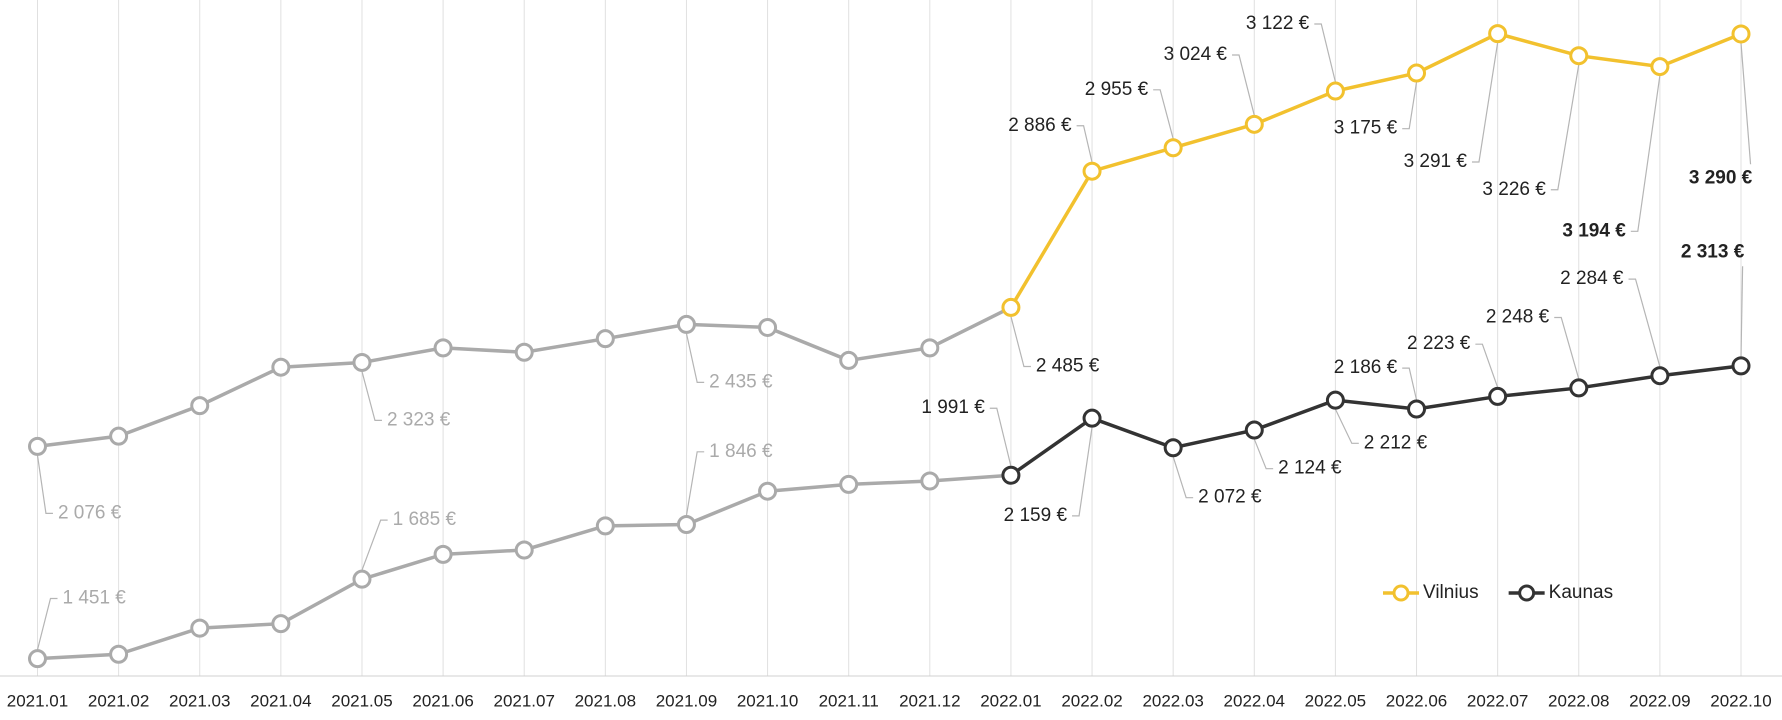  I want to click on x-tick-label: 2021.03, so click(199, 700).